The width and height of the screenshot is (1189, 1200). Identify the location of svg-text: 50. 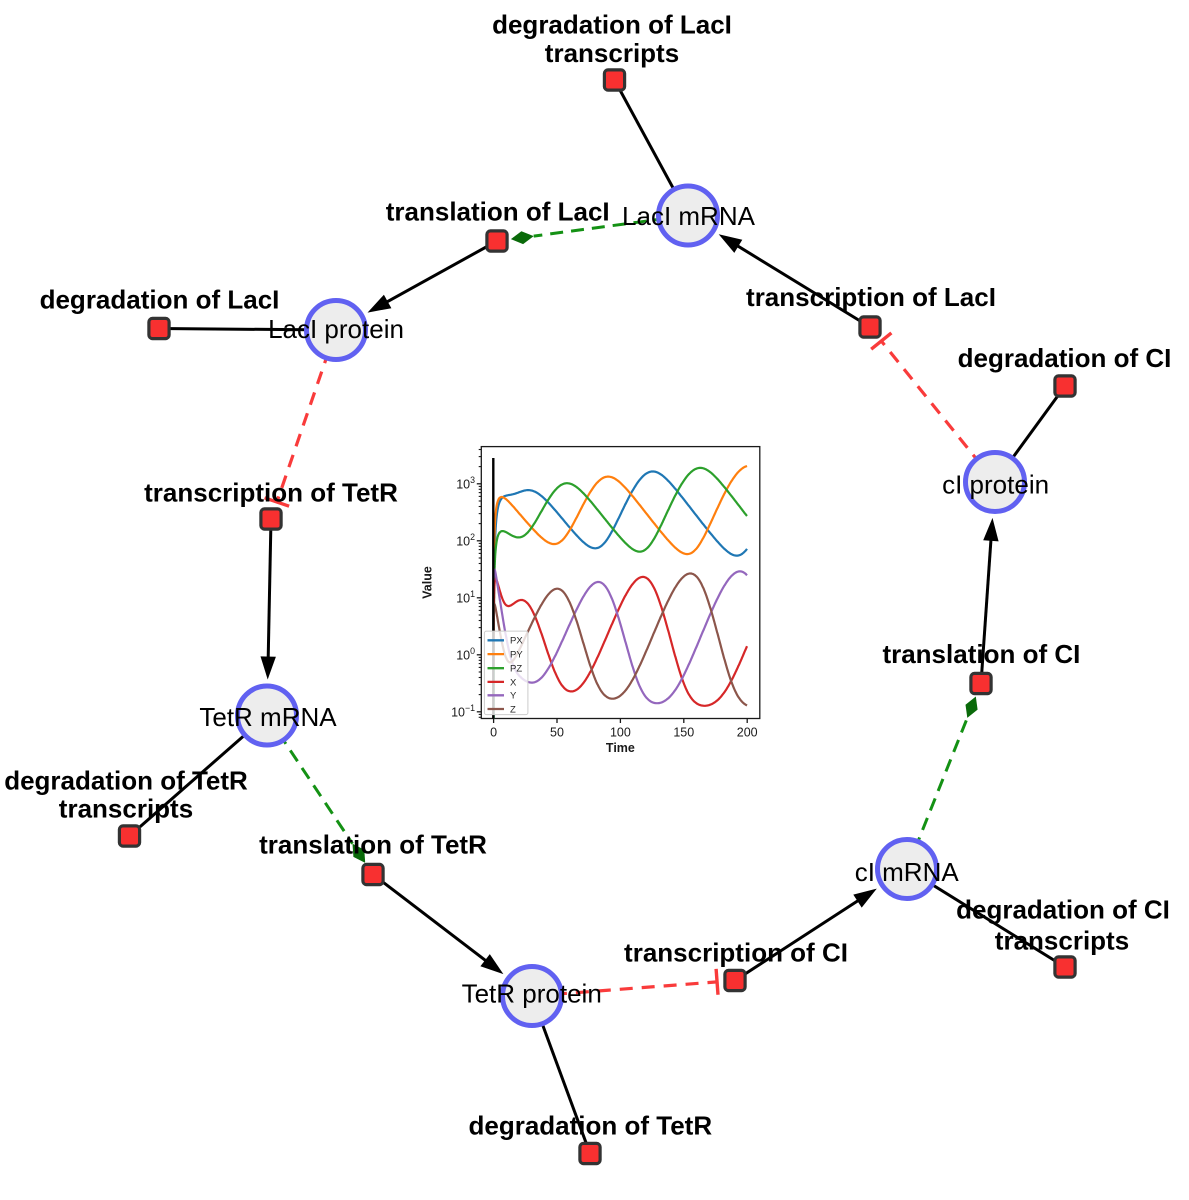
(557, 733).